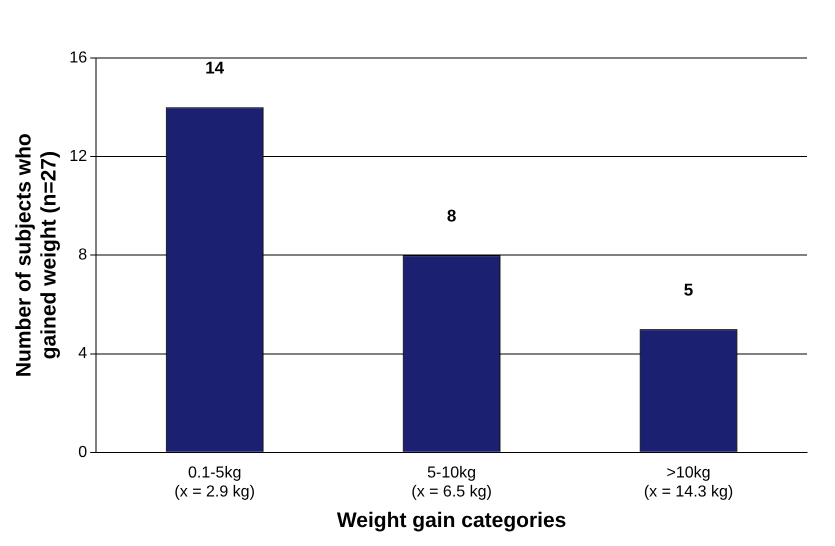 This screenshot has height=546, width=835. Describe the element at coordinates (689, 290) in the screenshot. I see `data-label: 5` at that location.